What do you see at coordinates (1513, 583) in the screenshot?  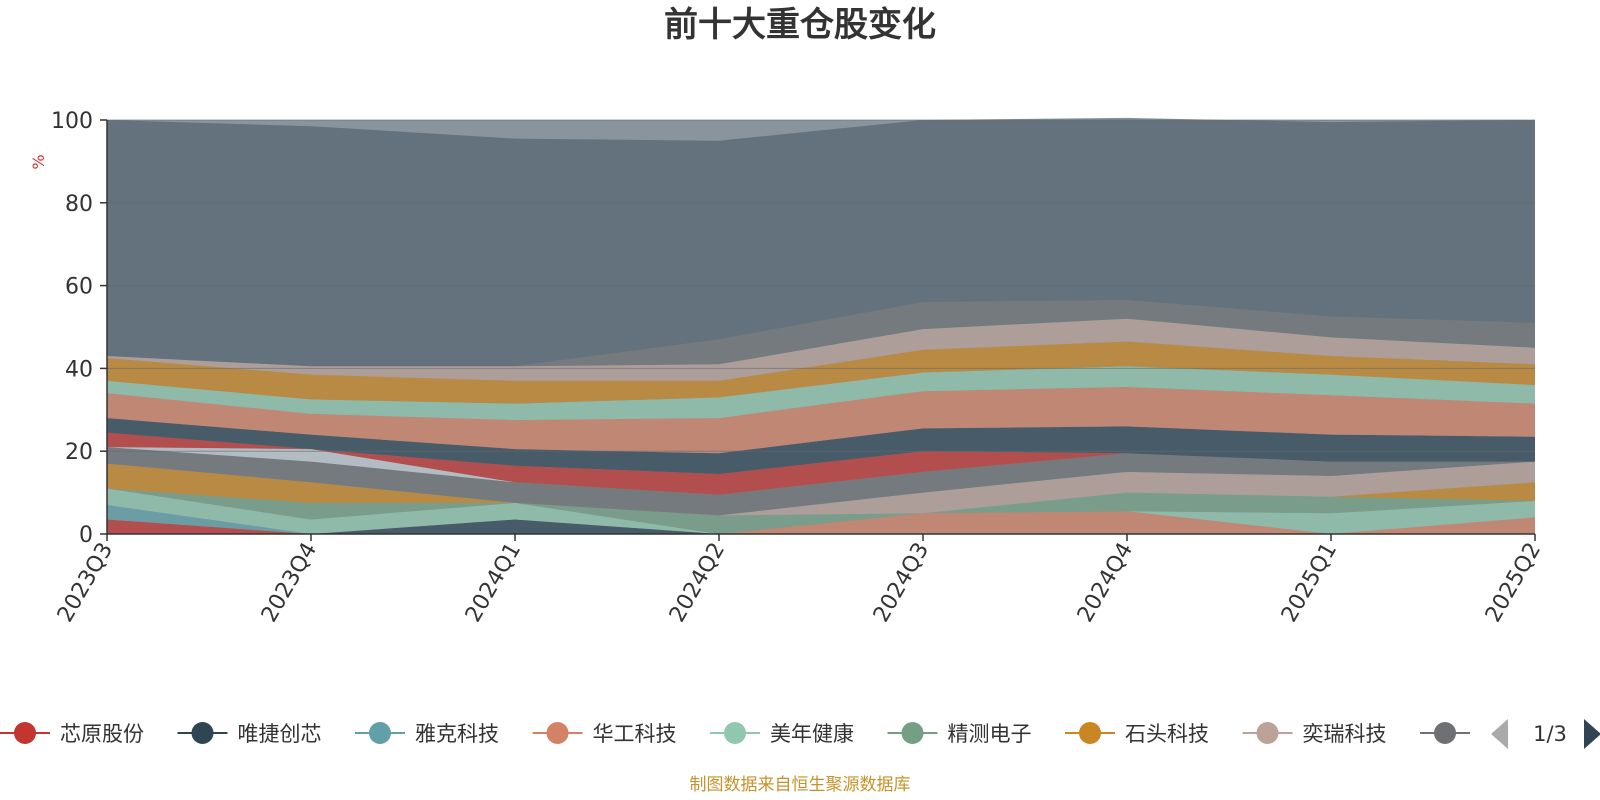 I see `x-tick-label: 2025Q2` at bounding box center [1513, 583].